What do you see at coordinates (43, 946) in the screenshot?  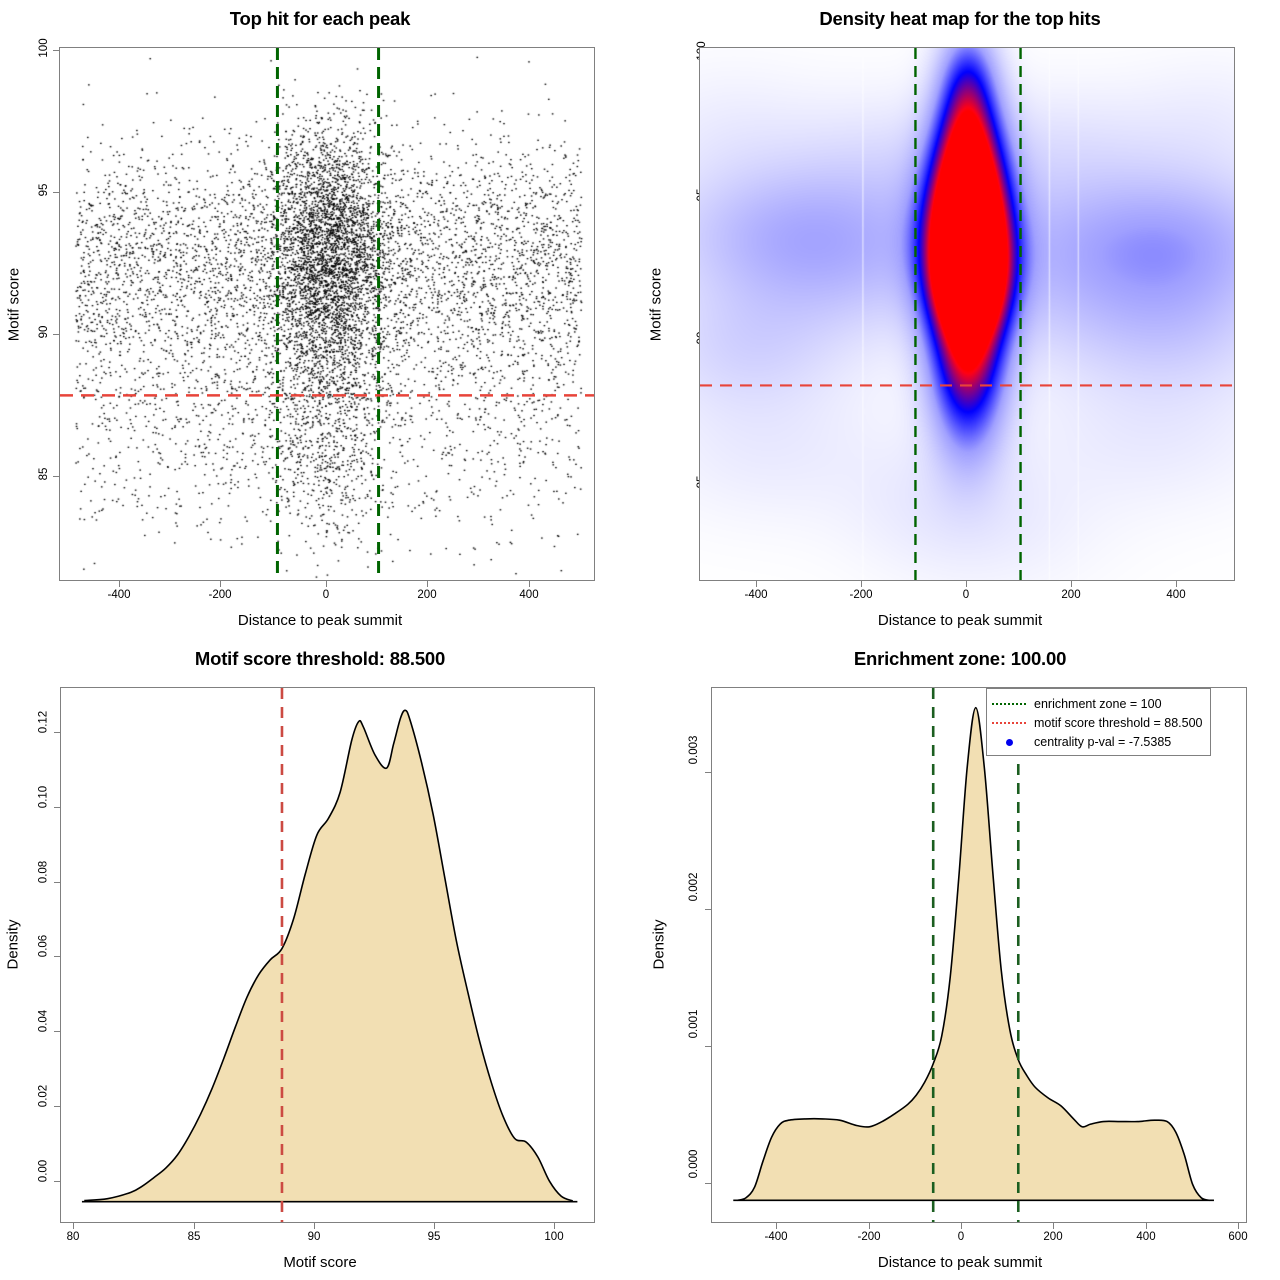 I see `y-tick-006-bottom-left: 0.06` at bounding box center [43, 946].